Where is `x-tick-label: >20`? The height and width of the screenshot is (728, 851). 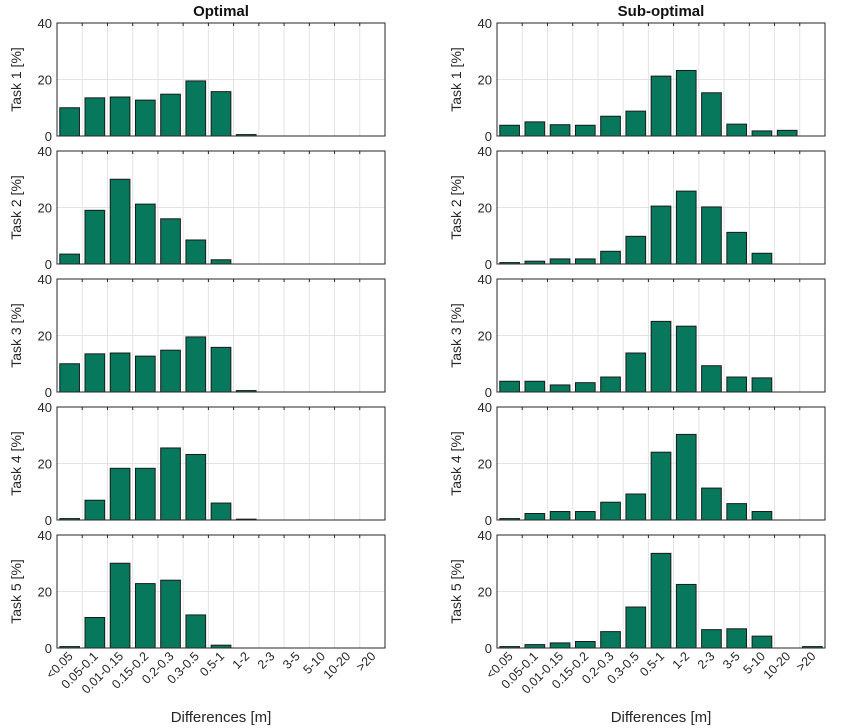
x-tick-label: >20 is located at coordinates (366, 661).